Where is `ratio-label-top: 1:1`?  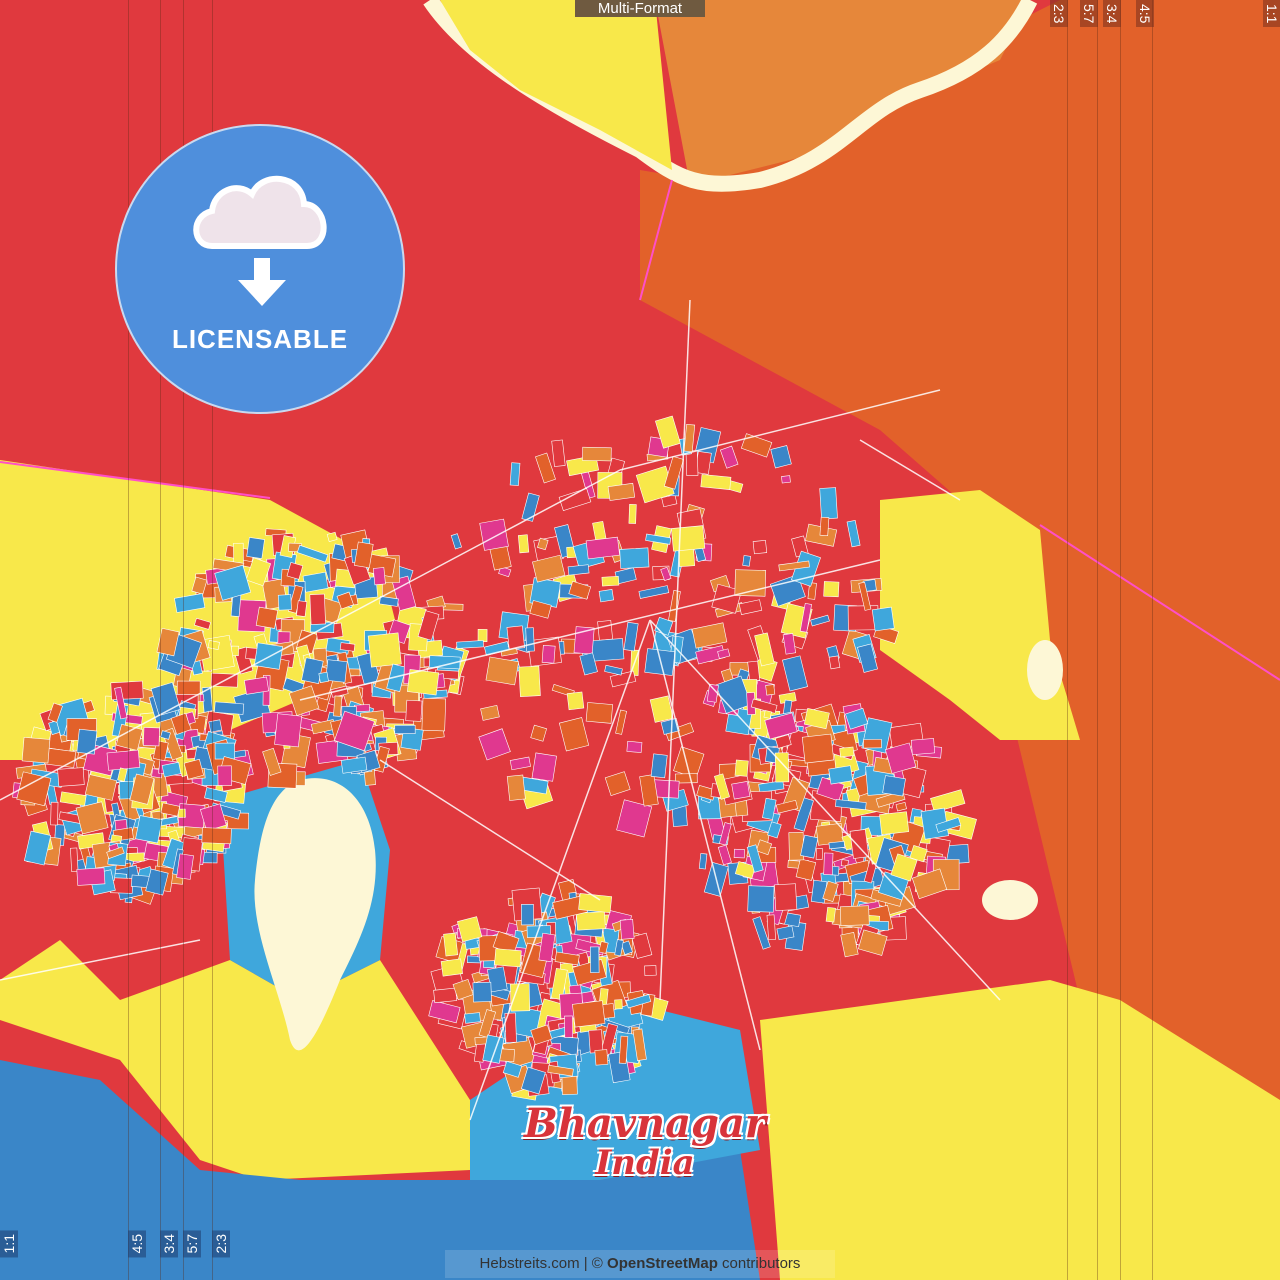 ratio-label-top: 1:1 is located at coordinates (1271, 14).